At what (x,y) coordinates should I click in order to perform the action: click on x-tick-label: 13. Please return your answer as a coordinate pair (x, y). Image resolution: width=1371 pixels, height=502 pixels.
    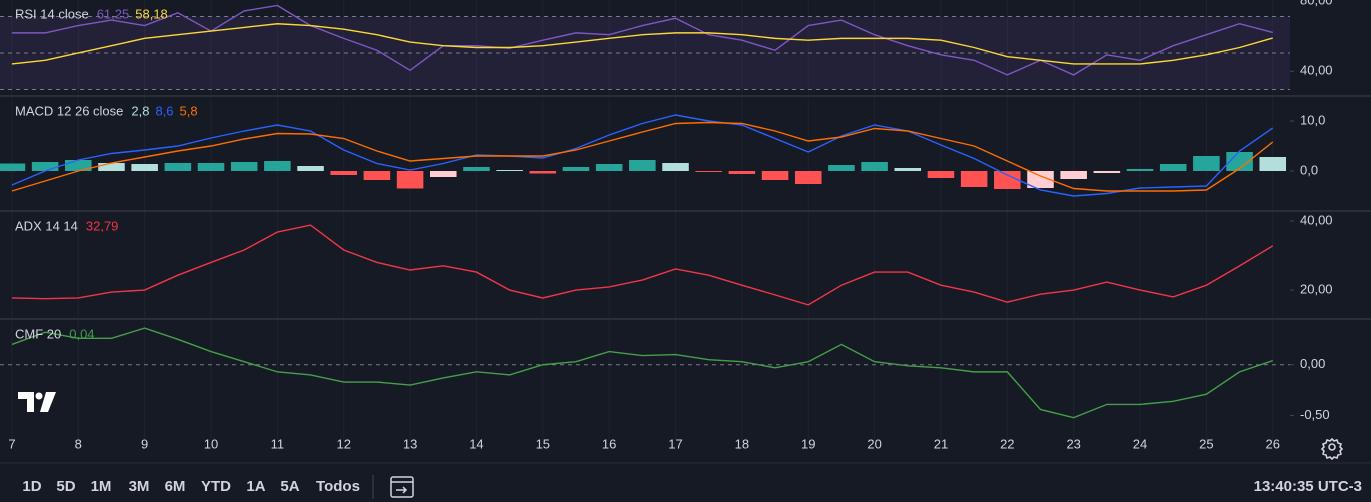
    Looking at the image, I should click on (410, 443).